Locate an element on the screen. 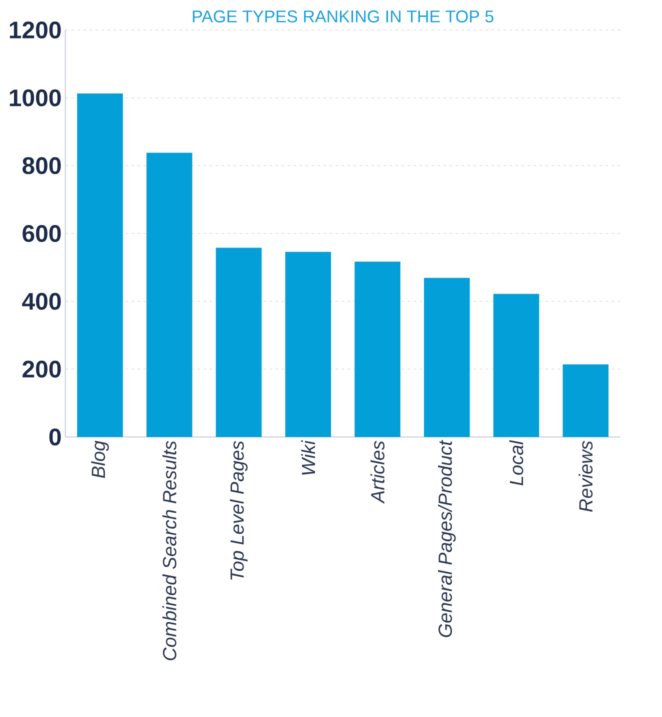 This screenshot has width=662, height=717. y-tick-label: 0 is located at coordinates (55, 437).